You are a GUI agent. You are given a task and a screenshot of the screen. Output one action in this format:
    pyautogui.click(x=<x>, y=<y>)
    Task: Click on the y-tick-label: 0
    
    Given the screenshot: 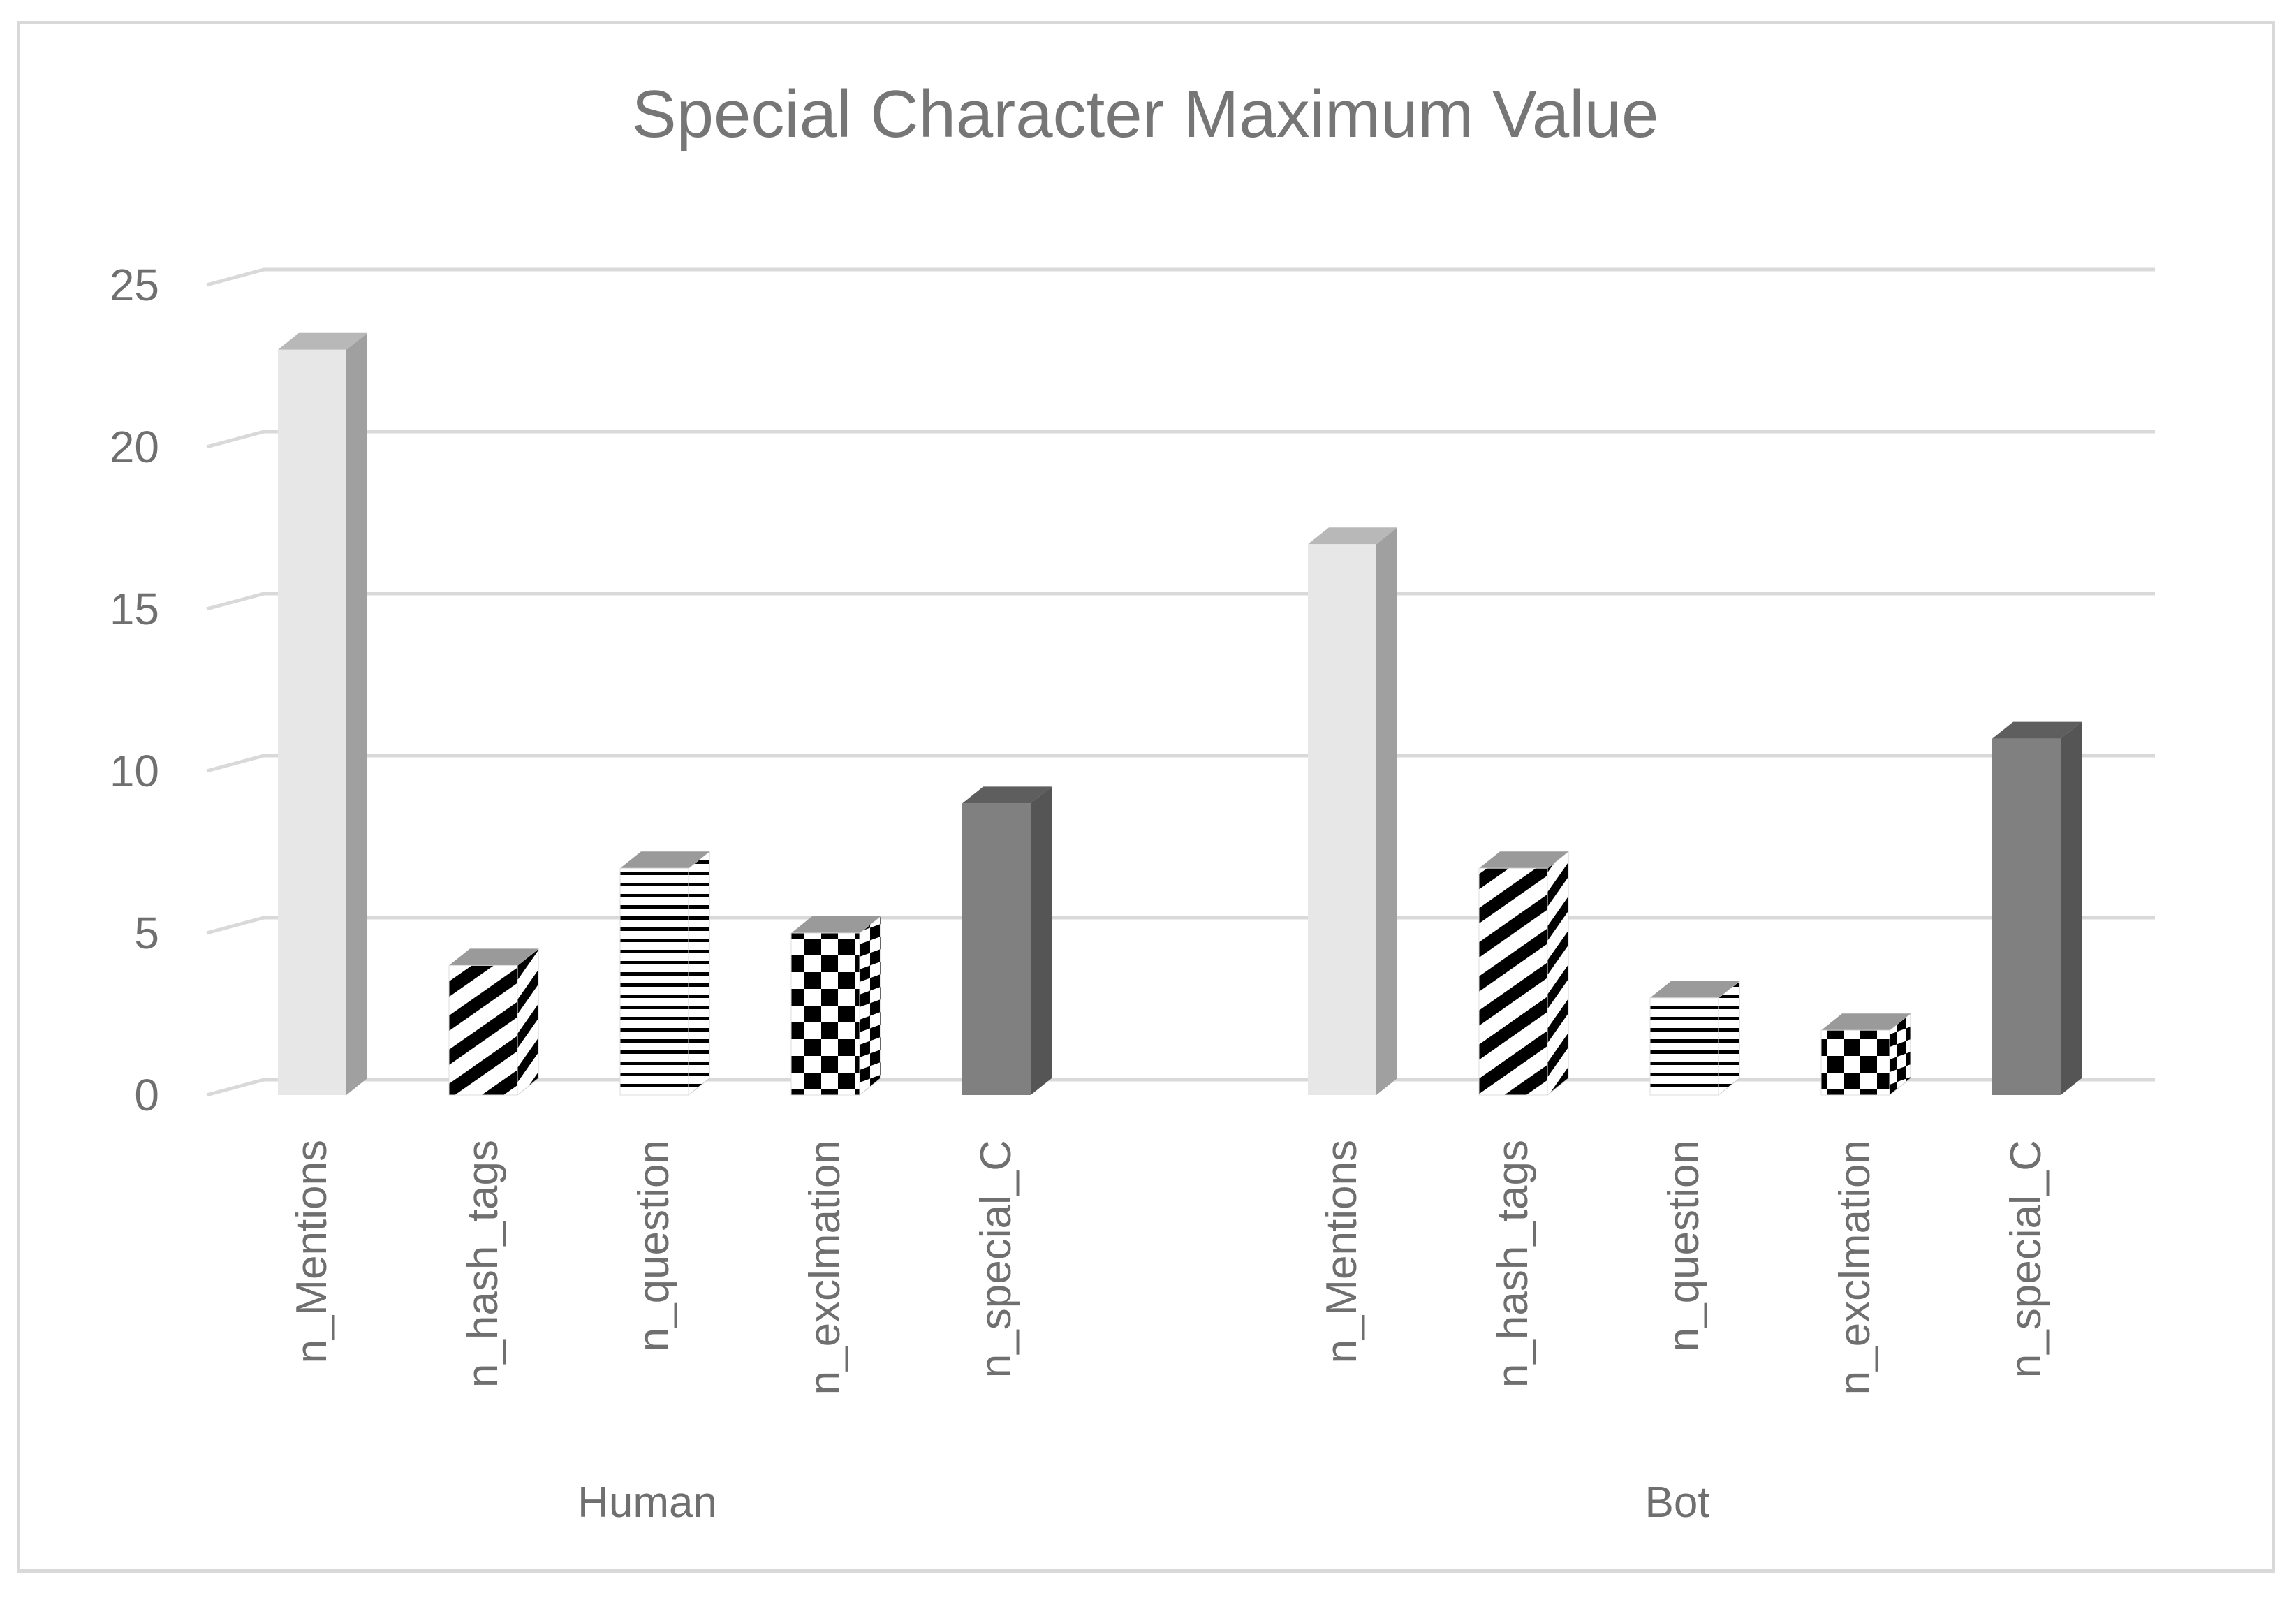 What is the action you would take?
    pyautogui.click(x=146, y=1095)
    